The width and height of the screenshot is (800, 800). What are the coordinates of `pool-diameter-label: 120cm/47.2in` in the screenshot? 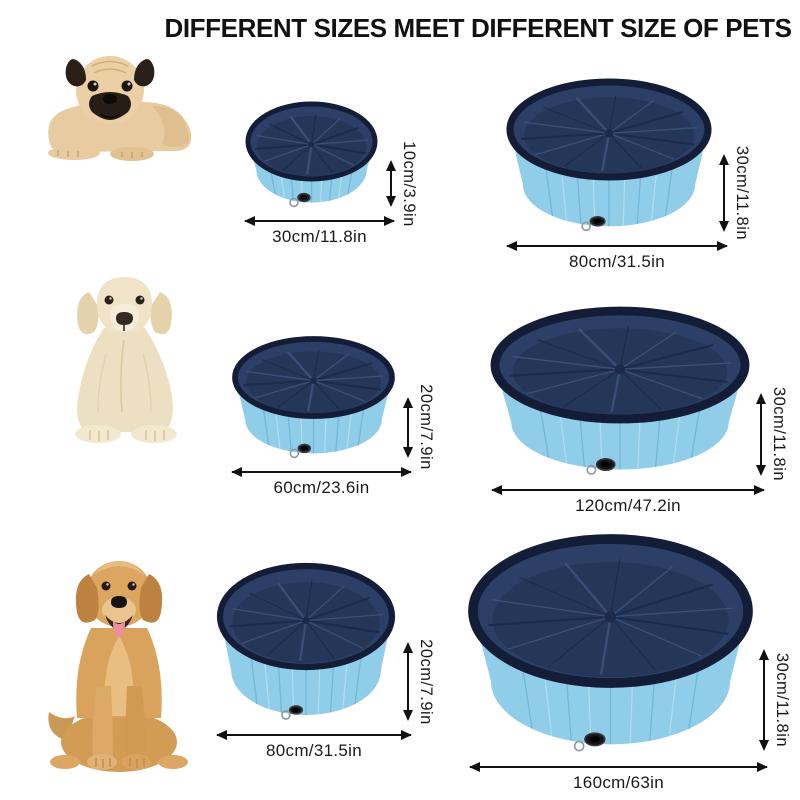 It's located at (628, 505).